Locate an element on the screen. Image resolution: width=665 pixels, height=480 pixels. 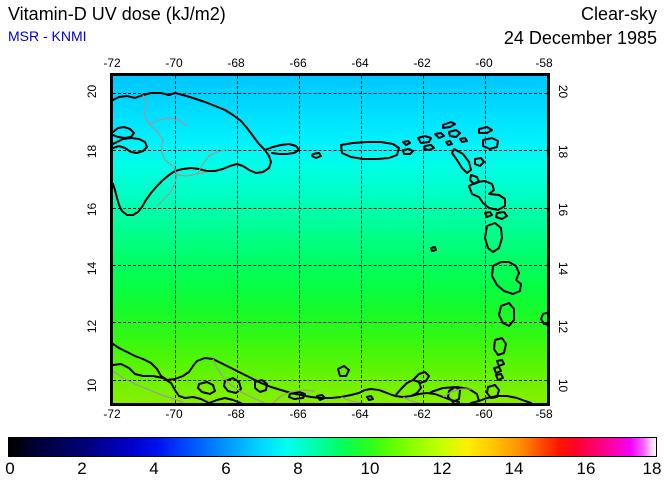
colorbar-tick-8: 16 is located at coordinates (586, 468).